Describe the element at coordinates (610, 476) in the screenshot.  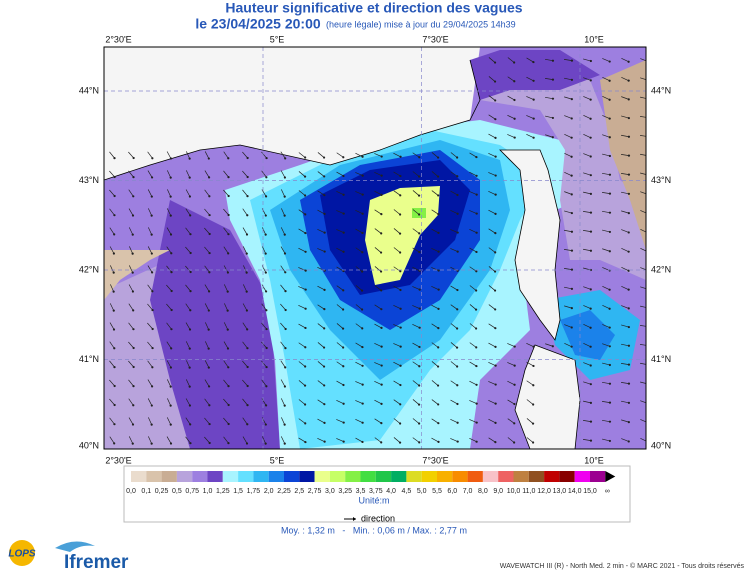
I see `colorbar-end` at that location.